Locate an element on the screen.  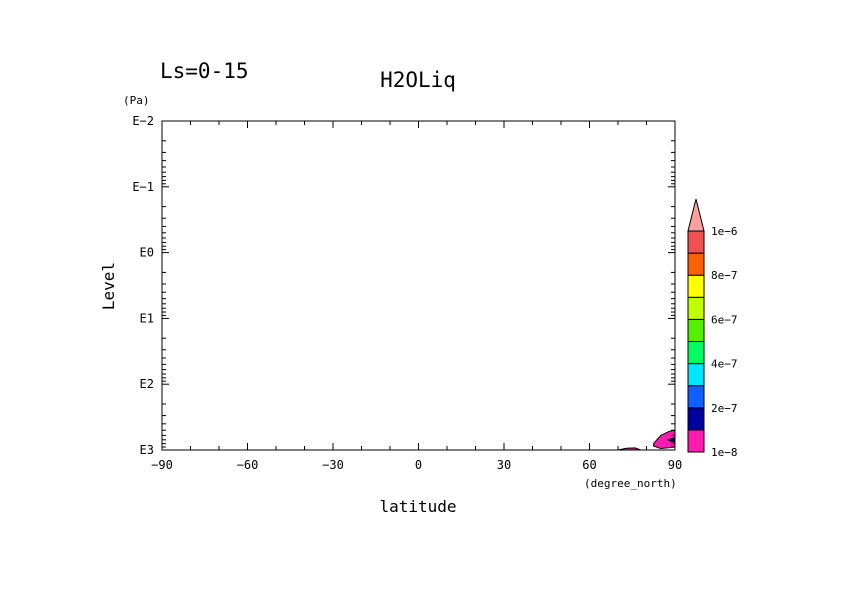
colorbar-label: 4e−7 is located at coordinates (724, 364).